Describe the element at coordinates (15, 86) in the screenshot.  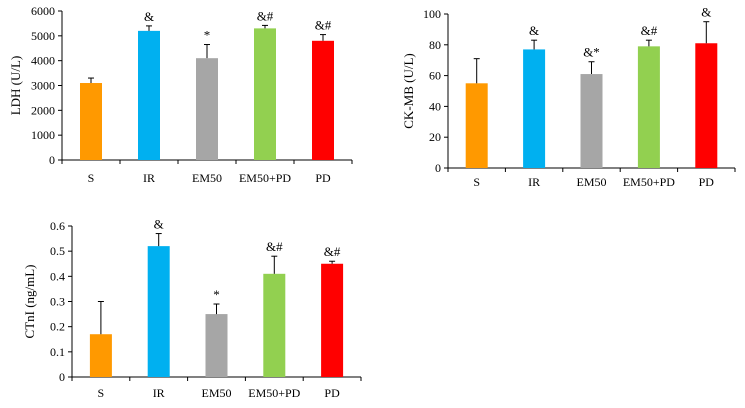
I see `chart1-y-axis-label: LDH (U/L)` at that location.